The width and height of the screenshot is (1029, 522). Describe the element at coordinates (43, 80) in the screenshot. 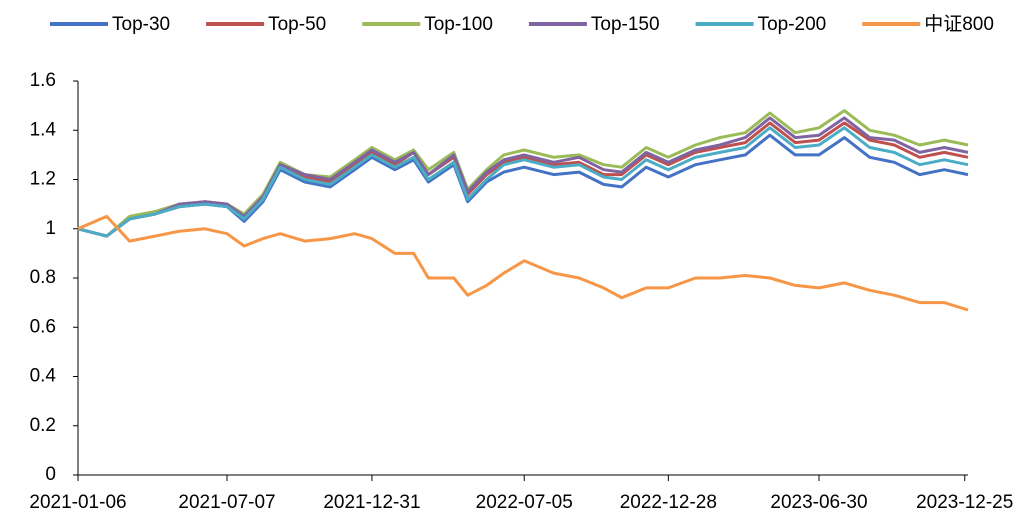

I see `y-tick-label: 1.6` at that location.